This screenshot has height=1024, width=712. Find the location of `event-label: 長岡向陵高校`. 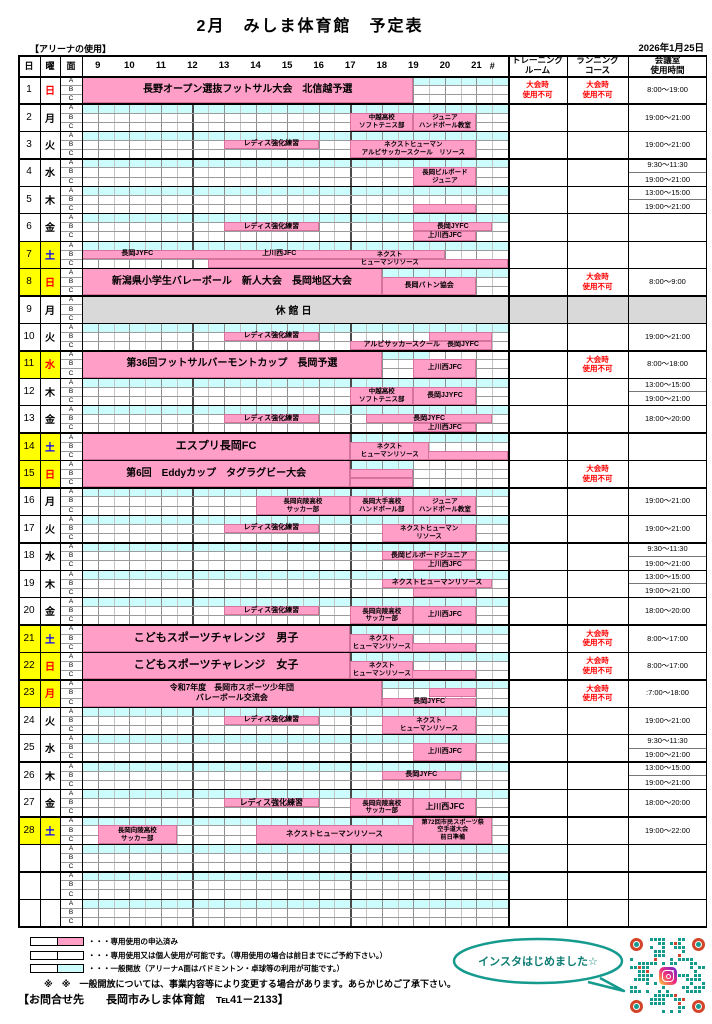

event-label: 長岡向陵高校 is located at coordinates (382, 803).